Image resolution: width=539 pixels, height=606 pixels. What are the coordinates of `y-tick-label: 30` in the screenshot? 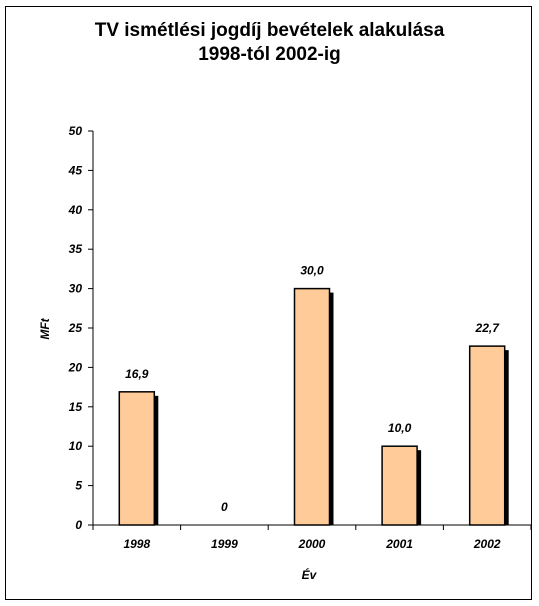 It's located at (76, 289).